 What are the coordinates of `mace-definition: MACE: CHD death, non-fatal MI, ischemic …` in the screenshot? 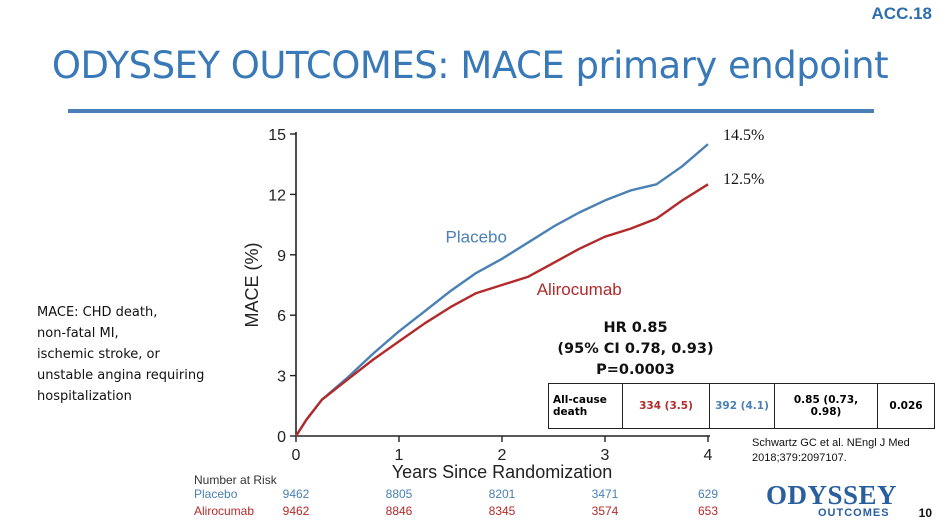 It's located at (137, 354).